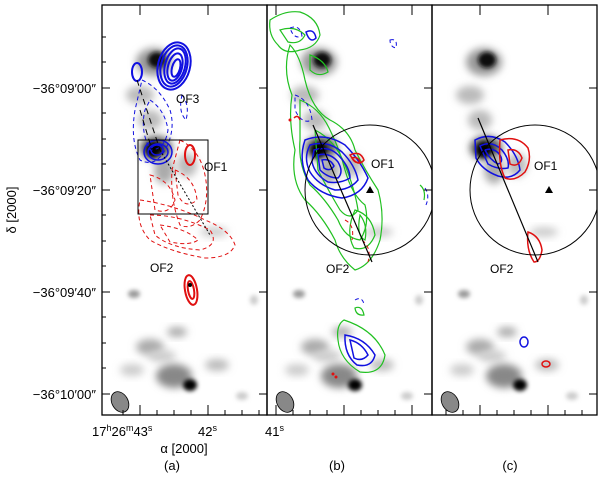 The image size is (600, 480). What do you see at coordinates (11, 210) in the screenshot?
I see `y-axis-title: δ [2000]` at bounding box center [11, 210].